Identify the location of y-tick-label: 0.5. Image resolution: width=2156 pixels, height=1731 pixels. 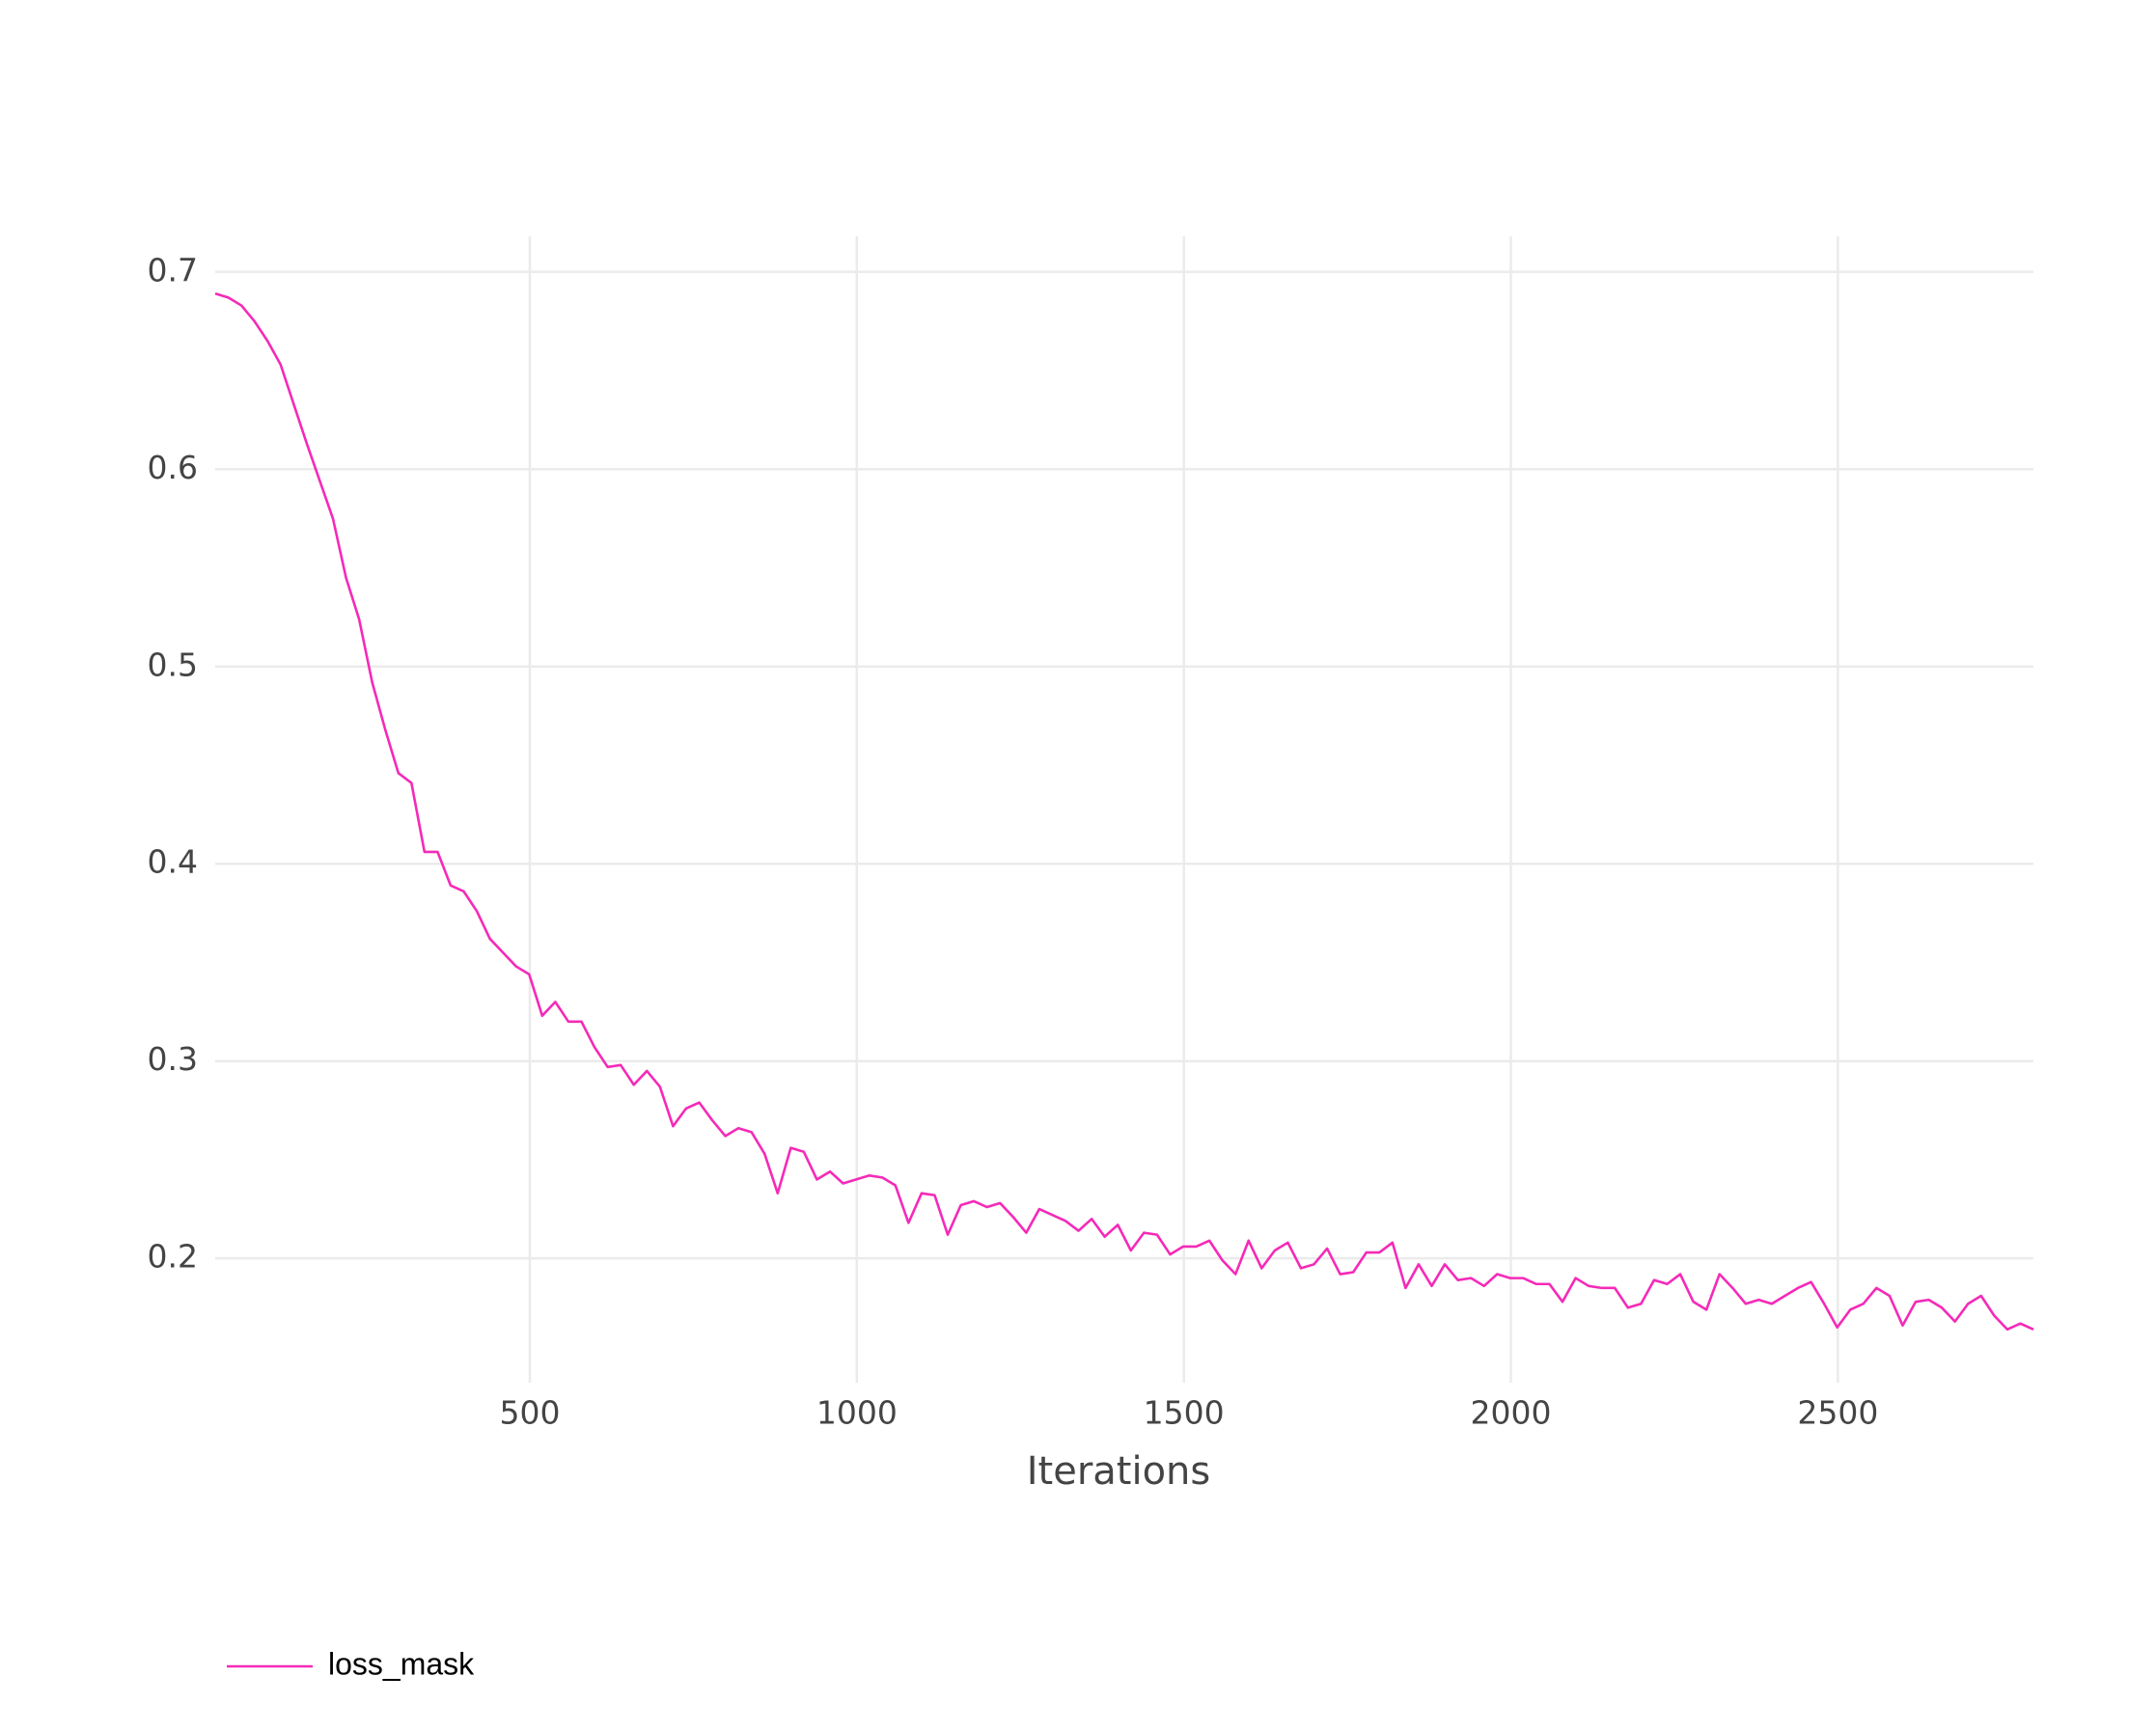
(173, 664).